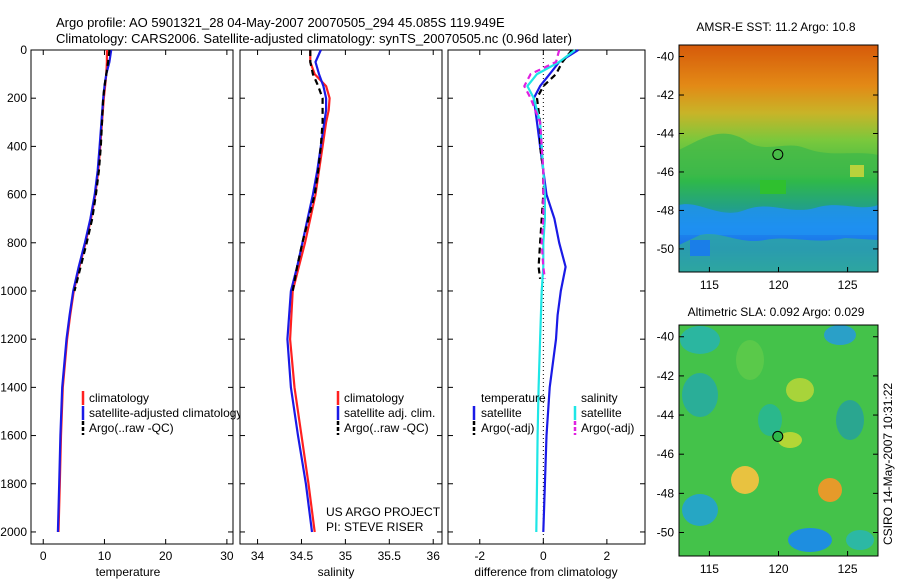  Describe the element at coordinates (601, 413) in the screenshot. I see `legend-label-sal-satellite: satellite` at that location.